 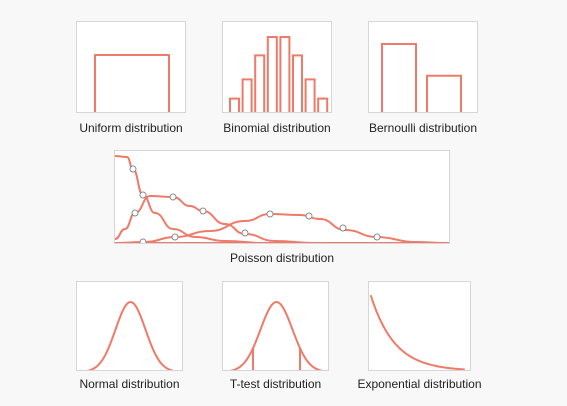 I want to click on exponential-chart, so click(x=417, y=332).